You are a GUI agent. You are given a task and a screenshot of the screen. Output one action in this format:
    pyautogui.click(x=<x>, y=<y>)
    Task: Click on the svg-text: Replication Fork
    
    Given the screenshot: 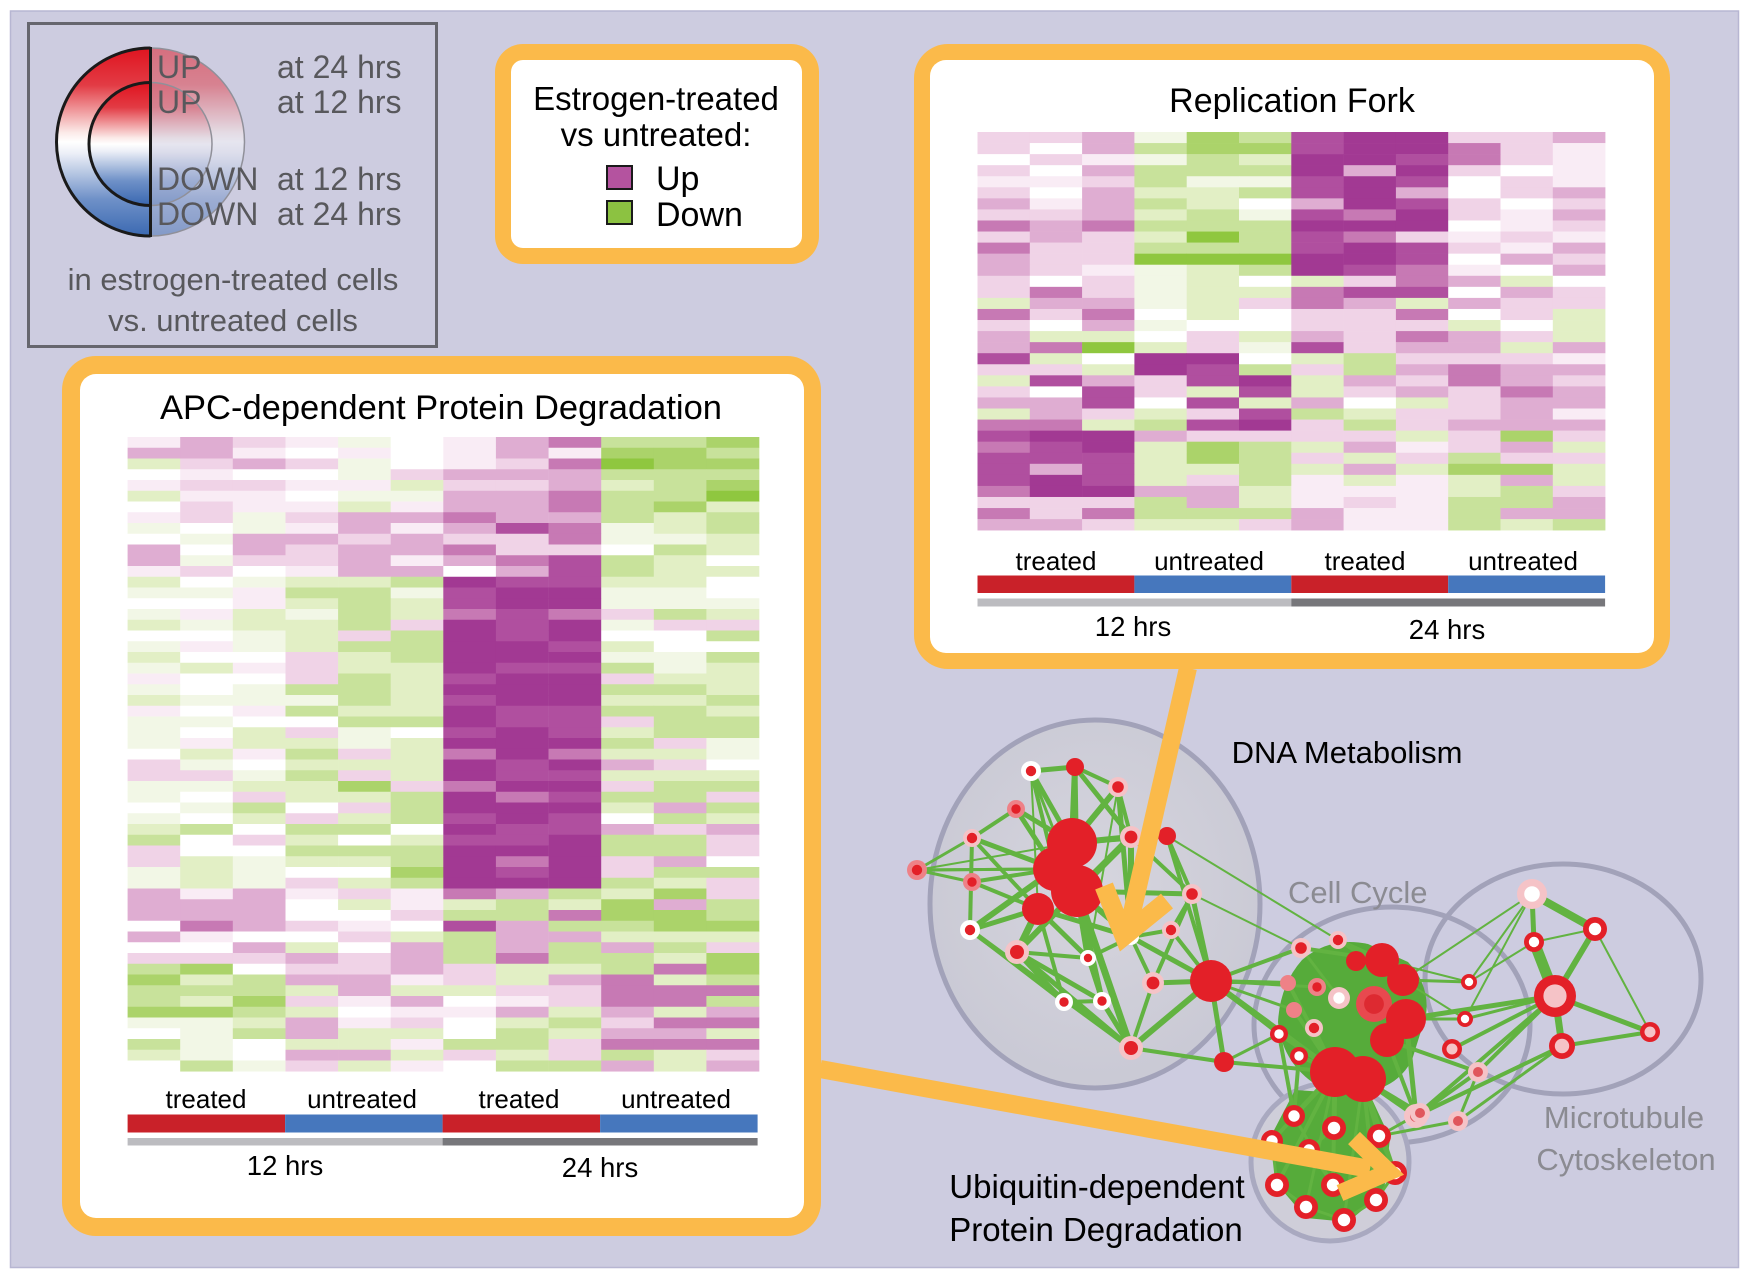 What is the action you would take?
    pyautogui.click(x=1292, y=101)
    